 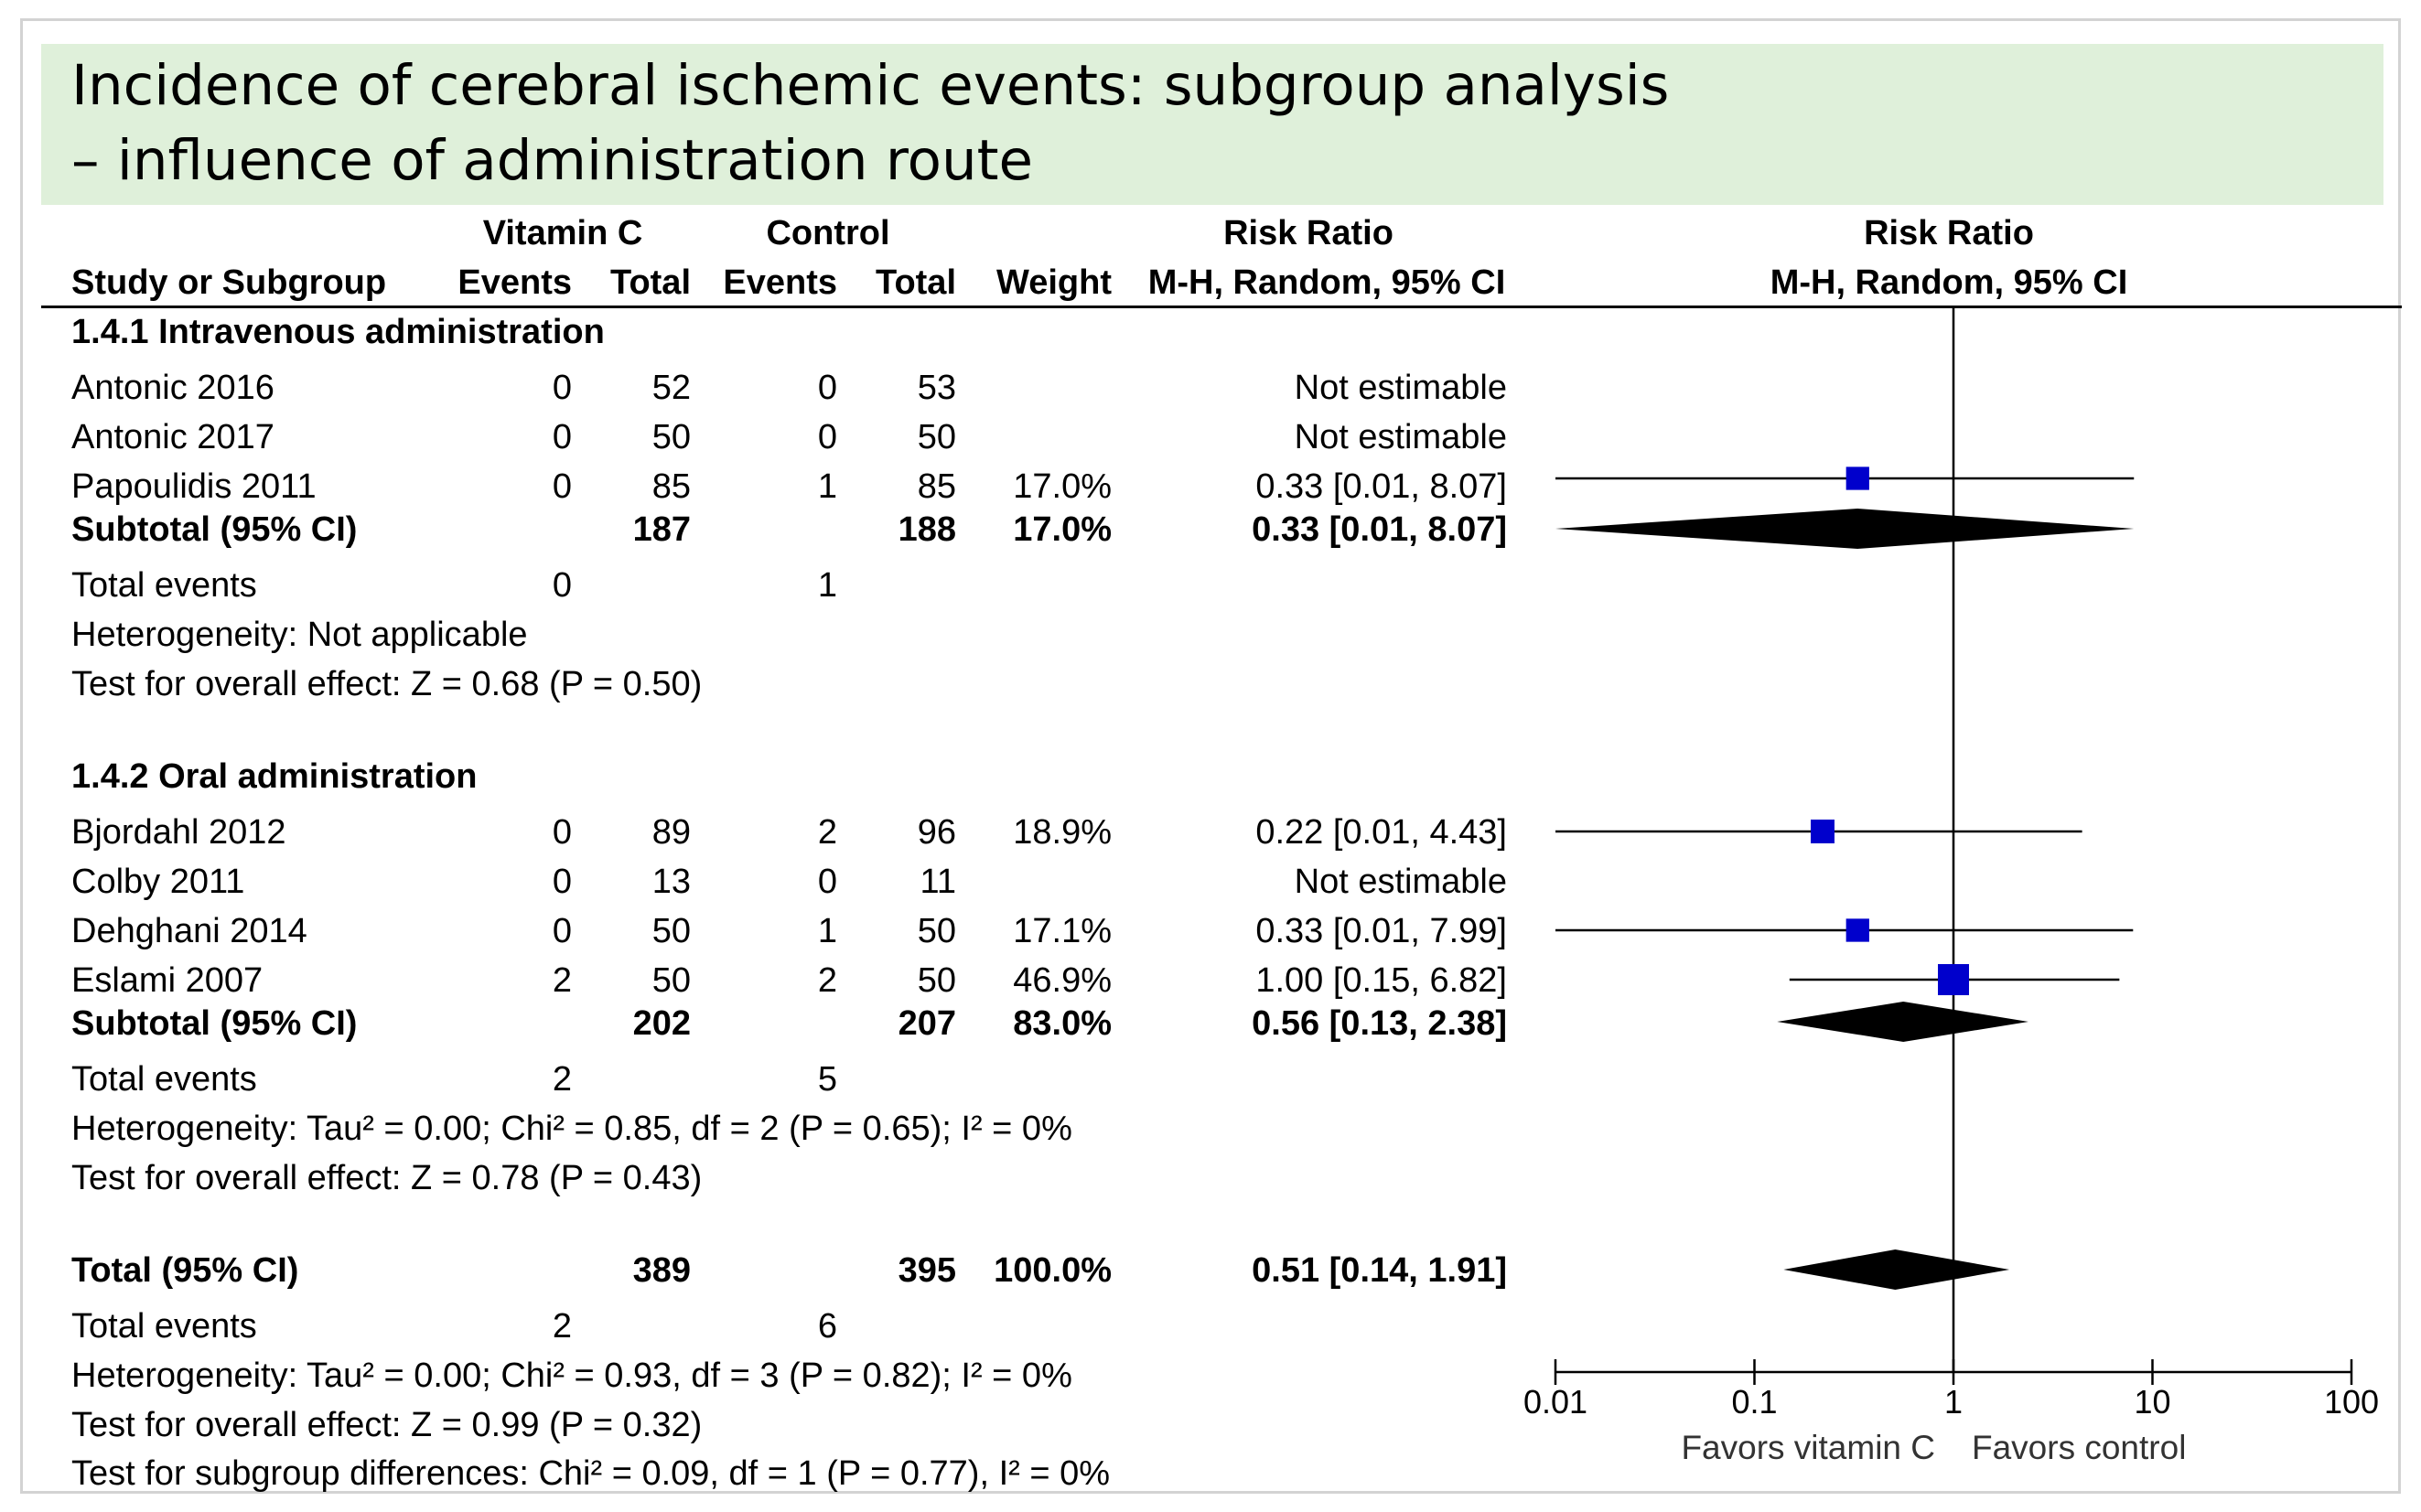 I want to click on study-total2: 96, so click(x=936, y=832).